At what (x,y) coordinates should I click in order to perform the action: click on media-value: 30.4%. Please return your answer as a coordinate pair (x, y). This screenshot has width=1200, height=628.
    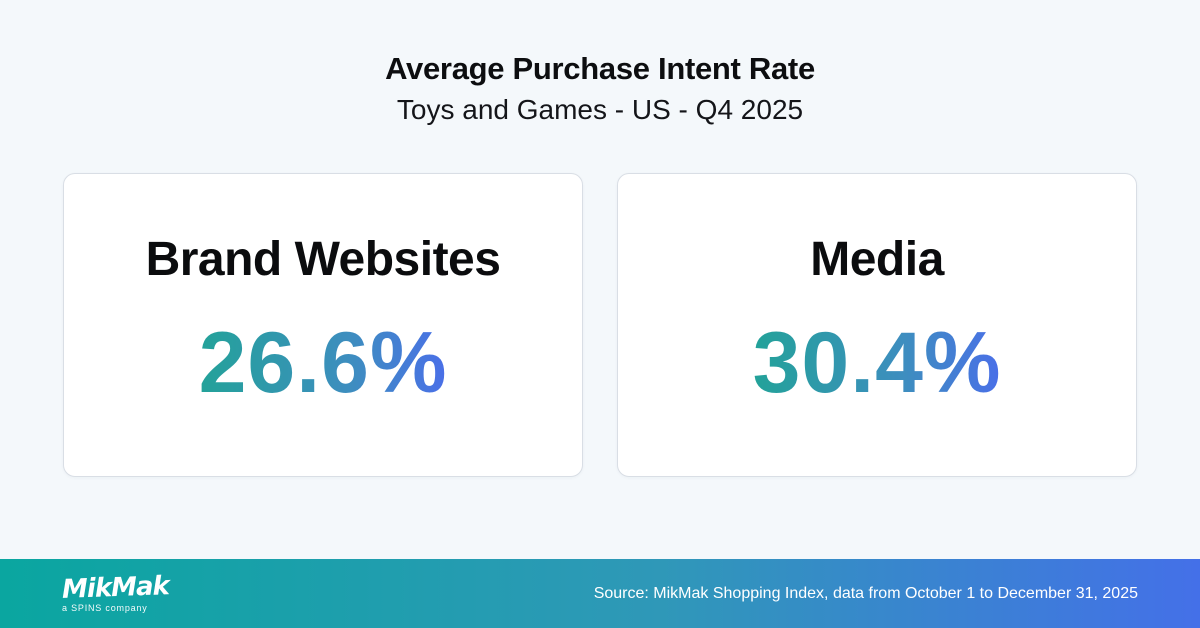
    Looking at the image, I should click on (877, 362).